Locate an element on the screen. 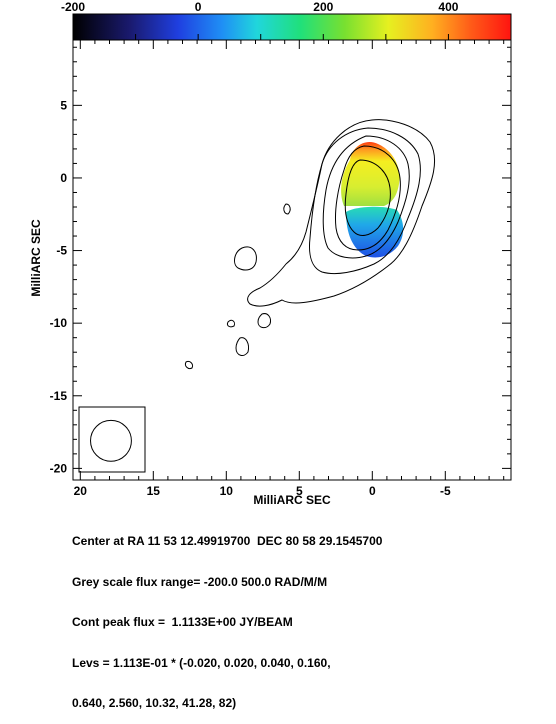  y-tick-label: -15 is located at coordinates (59, 396).